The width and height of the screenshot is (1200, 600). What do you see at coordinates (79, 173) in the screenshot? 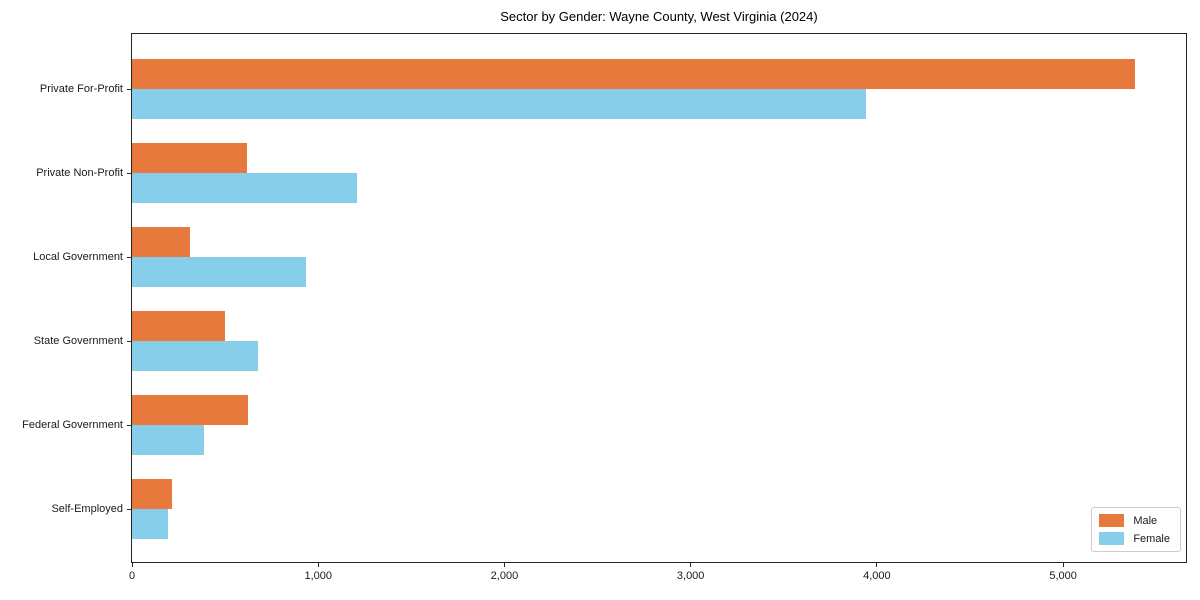
I see `y-axis-category-label: Private Non-Profit` at bounding box center [79, 173].